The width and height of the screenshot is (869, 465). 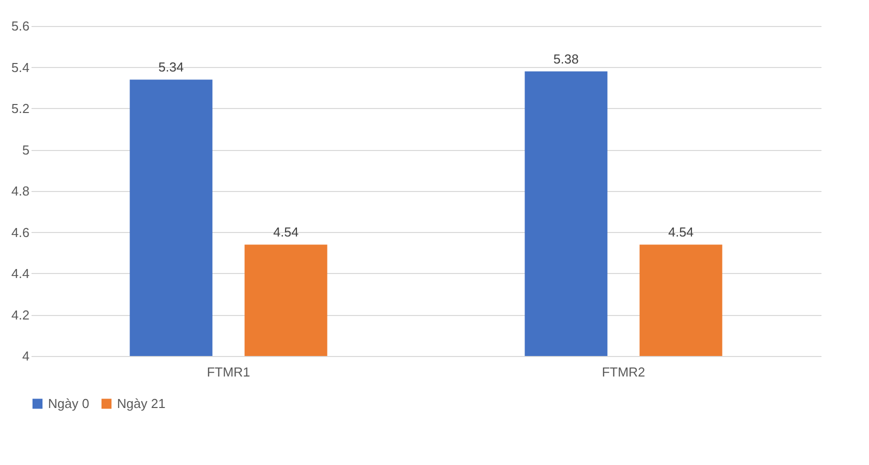 I want to click on legend-label: Ngày 21, so click(x=141, y=403).